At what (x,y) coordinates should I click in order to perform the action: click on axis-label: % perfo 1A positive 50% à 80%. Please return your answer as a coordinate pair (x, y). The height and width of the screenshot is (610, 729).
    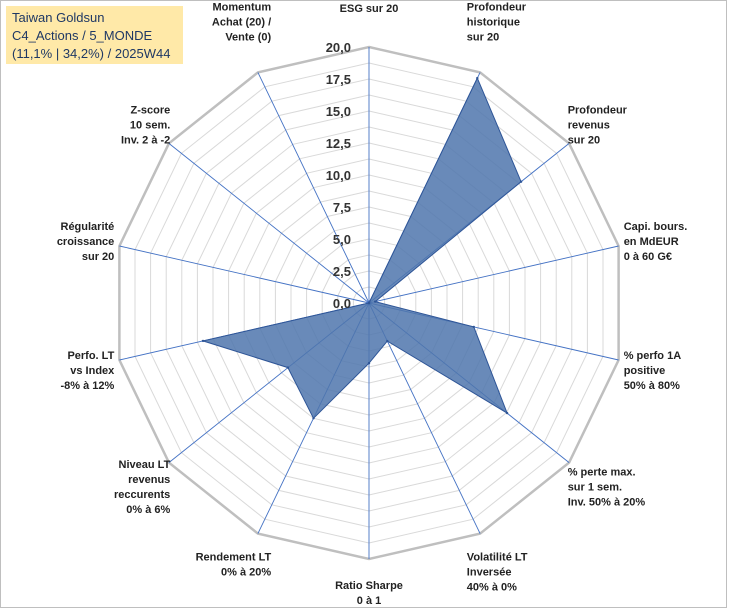
    Looking at the image, I should click on (653, 371).